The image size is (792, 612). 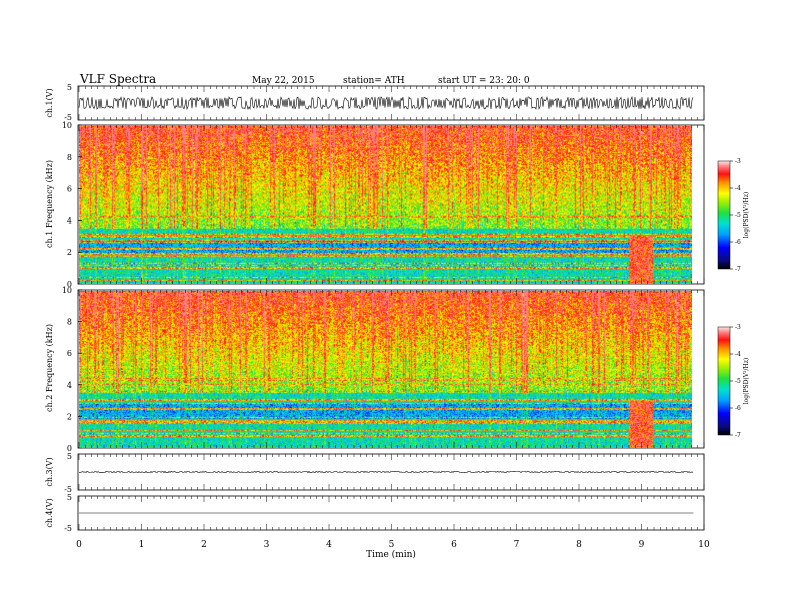 I want to click on ch3-waveform-ylabel: ch.3(V), so click(x=49, y=471).